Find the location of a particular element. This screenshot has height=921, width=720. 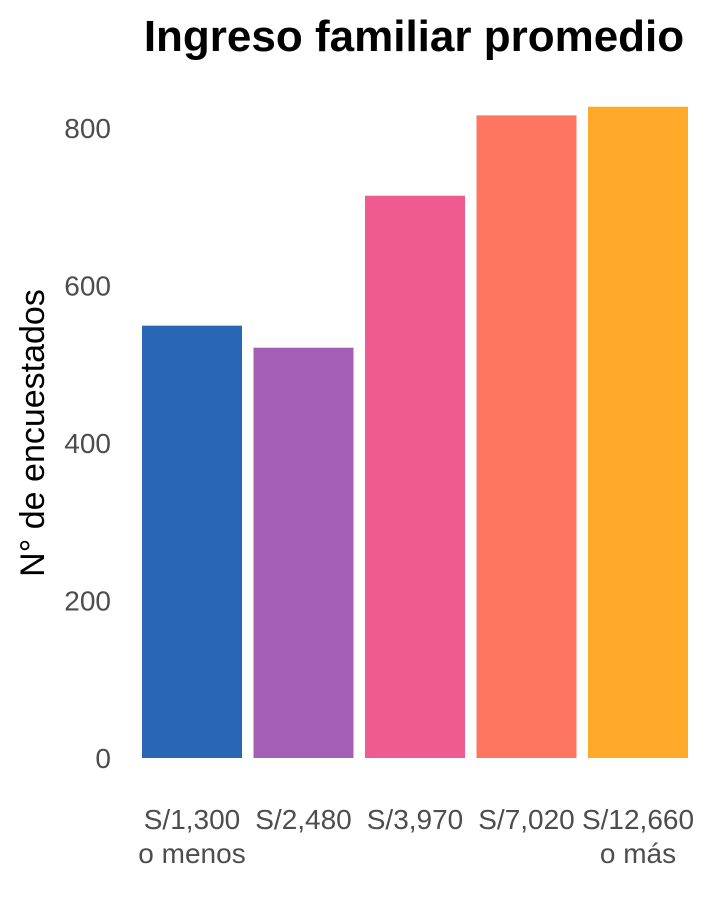

y-axis-ticks: 0 200 400 600 800 is located at coordinates (87, 443).